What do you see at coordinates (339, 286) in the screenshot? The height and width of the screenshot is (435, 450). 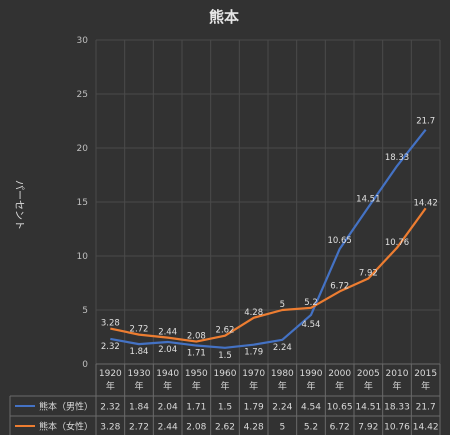 I see `data-label: 6.72` at bounding box center [339, 286].